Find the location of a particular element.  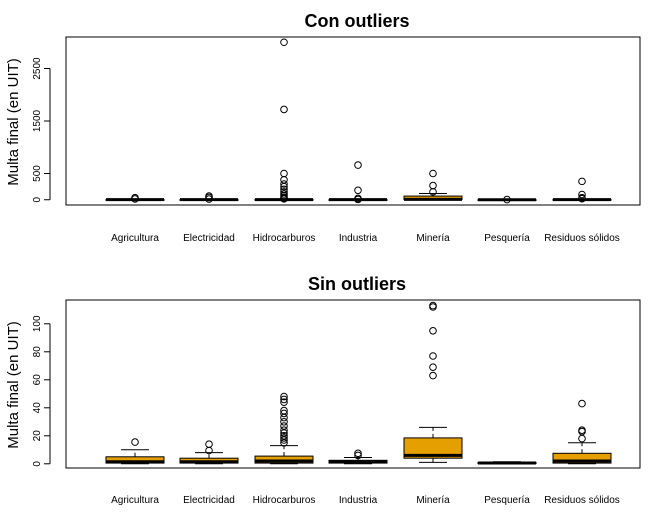

y-tick-label: 2500 is located at coordinates (37, 68).